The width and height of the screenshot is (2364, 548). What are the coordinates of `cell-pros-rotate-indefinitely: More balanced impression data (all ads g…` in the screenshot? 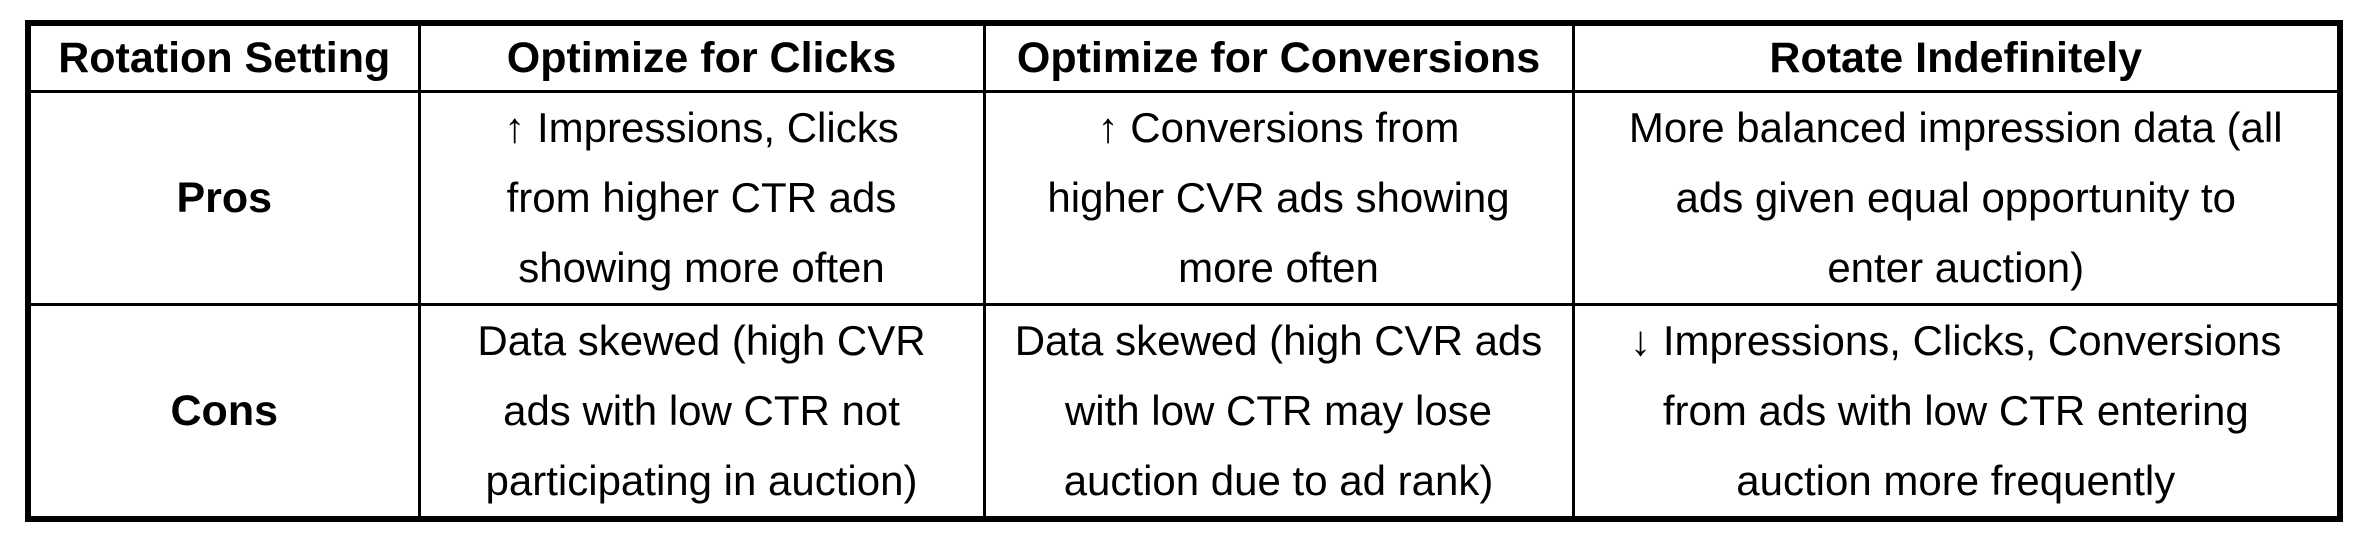 It's located at (1956, 198).